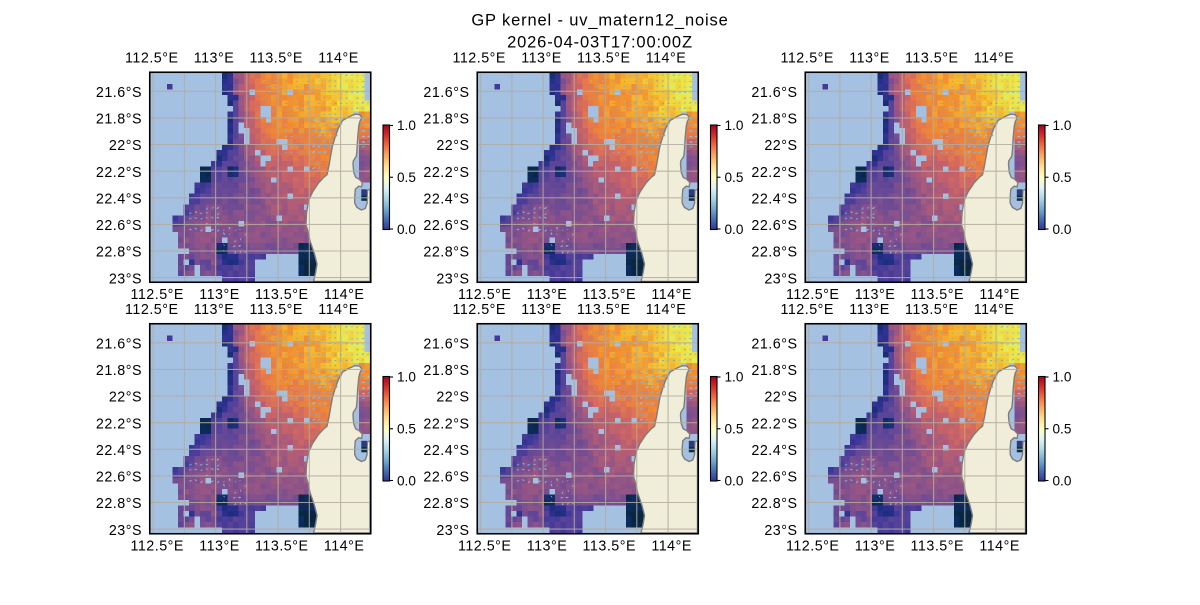  I want to click on svg-text: 2026-04-03T17:00:00Z, so click(600, 43).